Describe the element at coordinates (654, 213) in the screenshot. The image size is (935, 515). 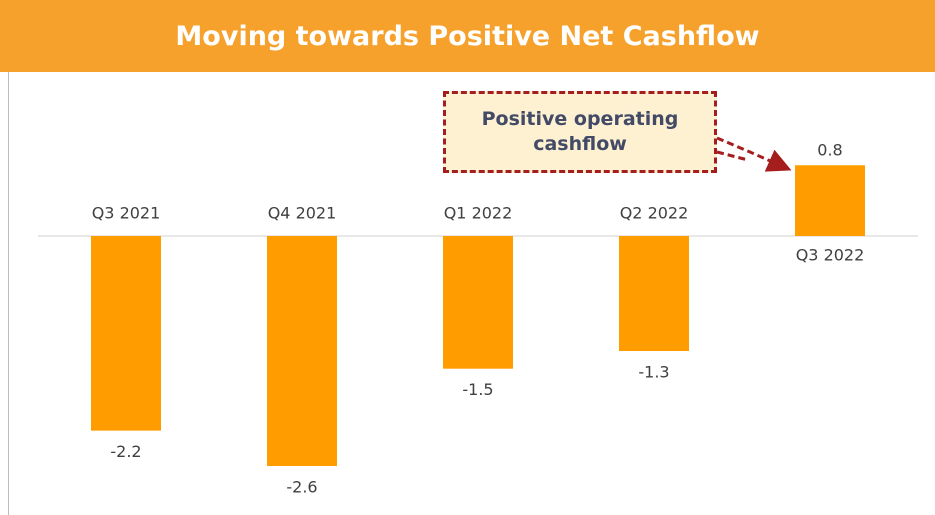
I see `category-label: Q2 2022` at that location.